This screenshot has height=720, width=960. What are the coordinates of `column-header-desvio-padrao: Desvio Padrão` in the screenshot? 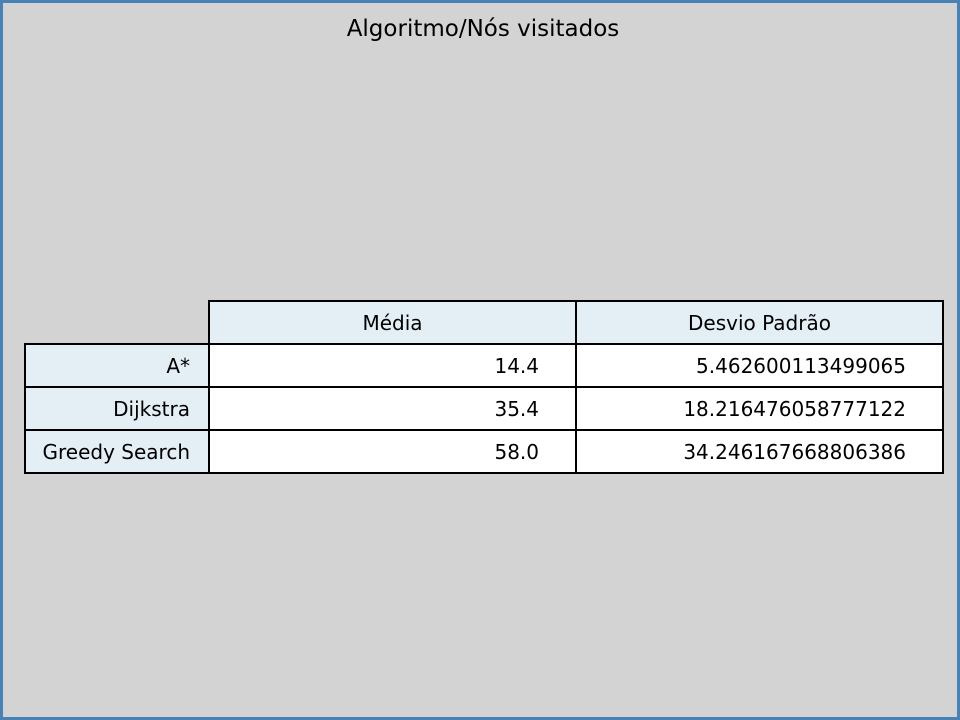 It's located at (759, 322).